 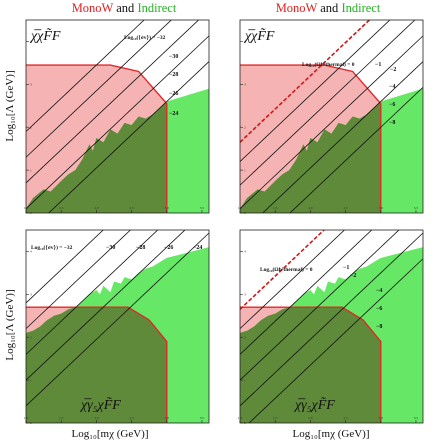 What do you see at coordinates (10, 324) in the screenshot?
I see `y-axis-label-bottom: Log₁₀[Λ (GeV)]` at bounding box center [10, 324].